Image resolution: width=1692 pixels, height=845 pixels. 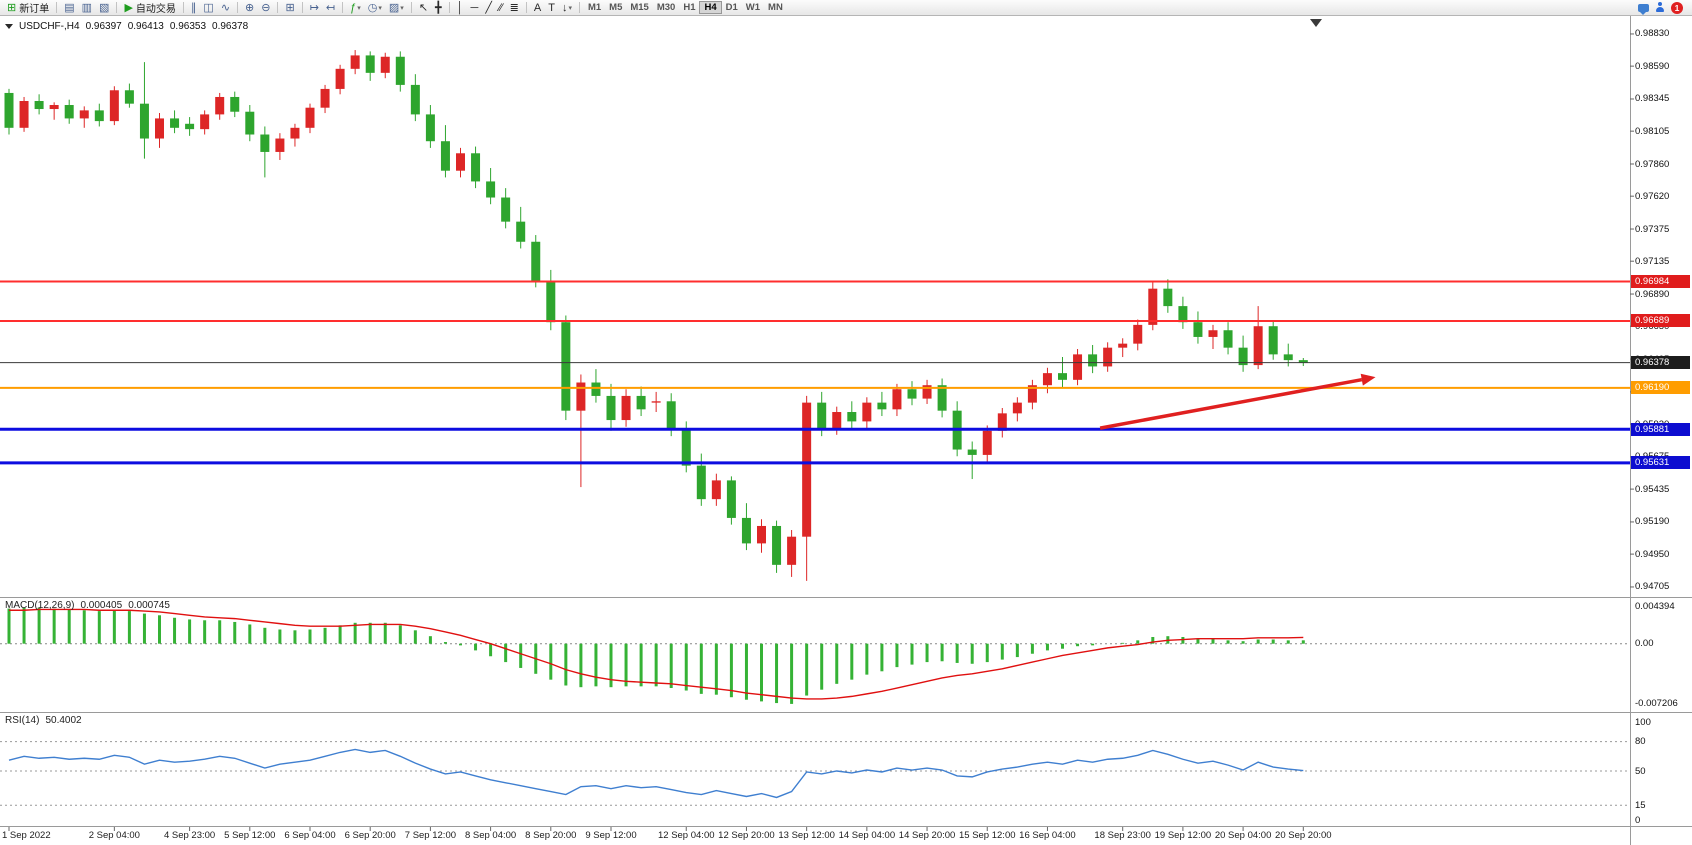 What do you see at coordinates (656, 773) in the screenshot?
I see `rsi-line` at bounding box center [656, 773].